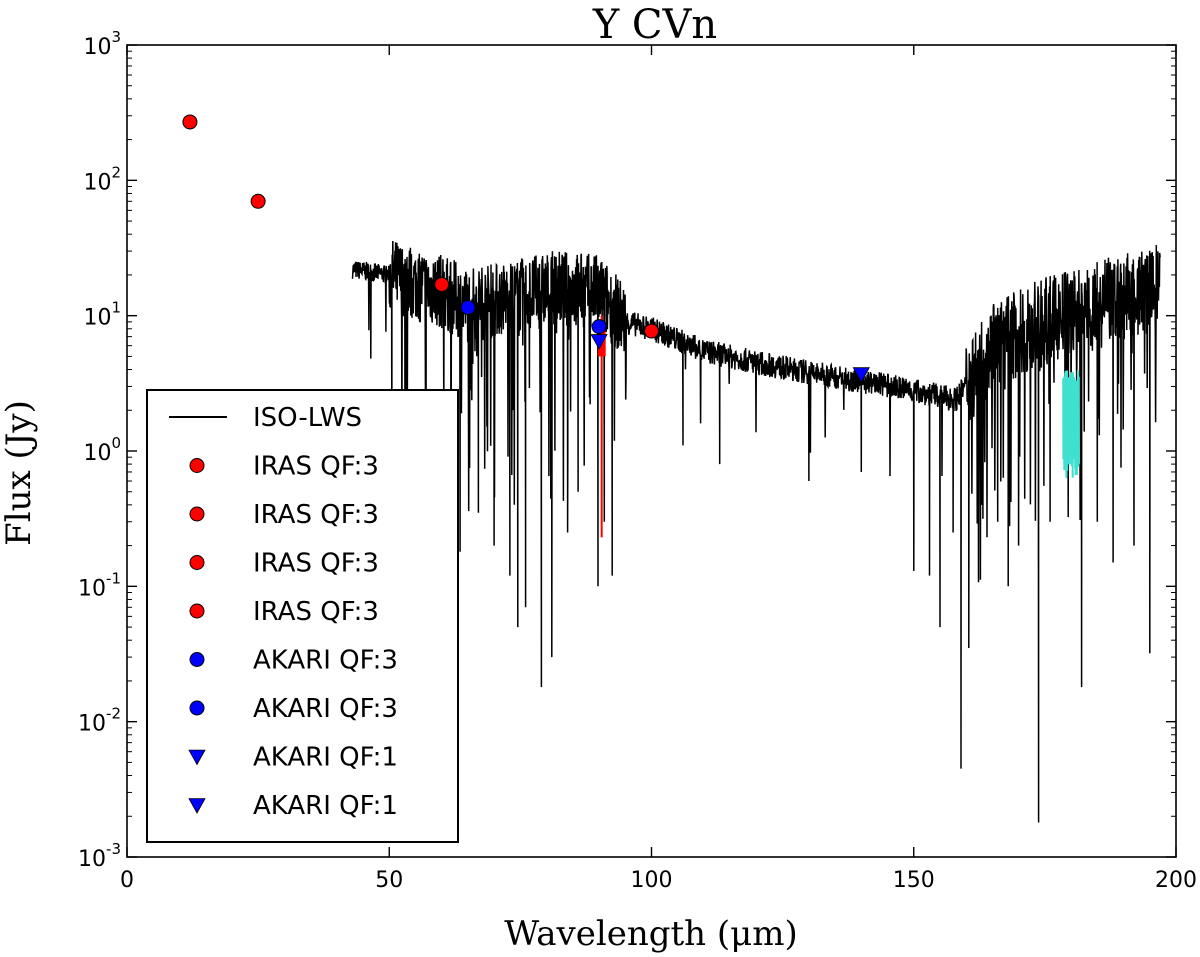  What do you see at coordinates (914, 880) in the screenshot?
I see `x-tick-label: 150` at bounding box center [914, 880].